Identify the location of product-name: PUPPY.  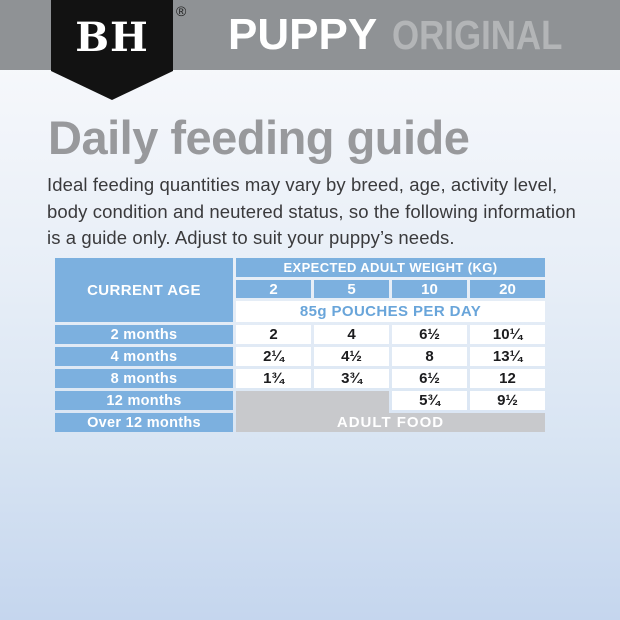
(303, 34).